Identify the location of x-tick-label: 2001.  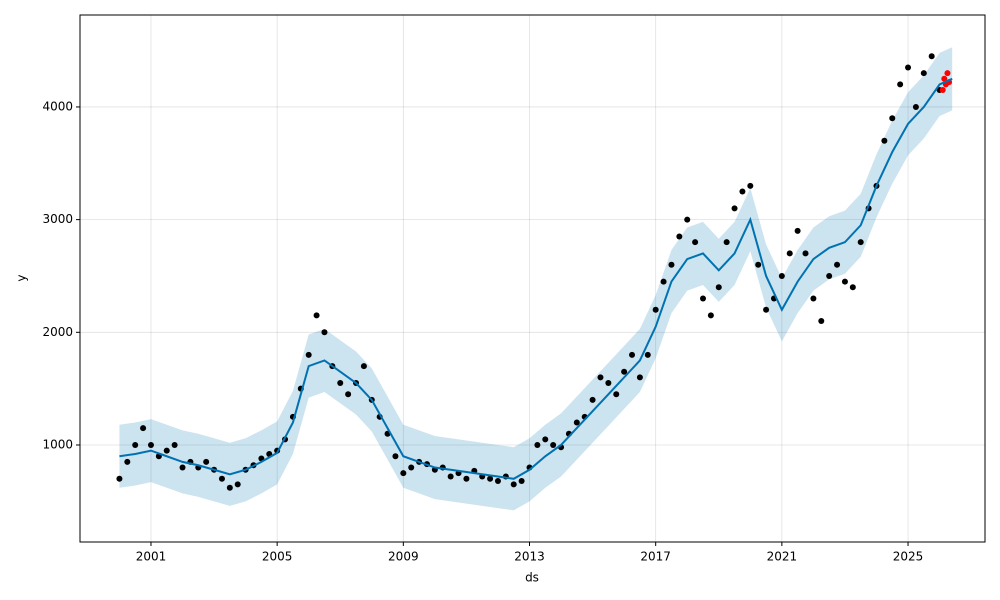
(151, 557).